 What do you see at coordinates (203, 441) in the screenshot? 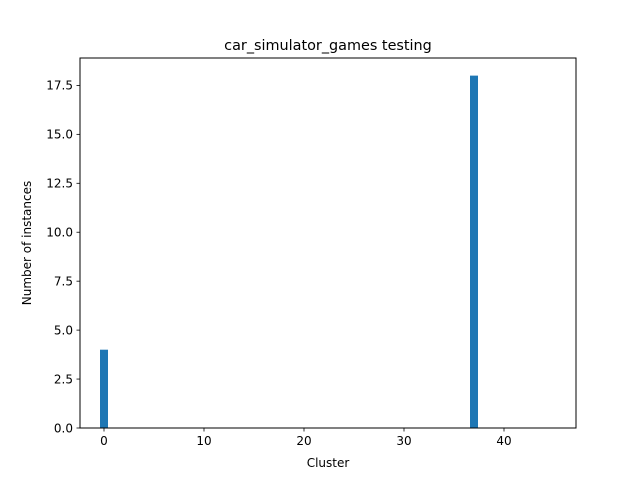
I see `x-tick-label: 10` at bounding box center [203, 441].